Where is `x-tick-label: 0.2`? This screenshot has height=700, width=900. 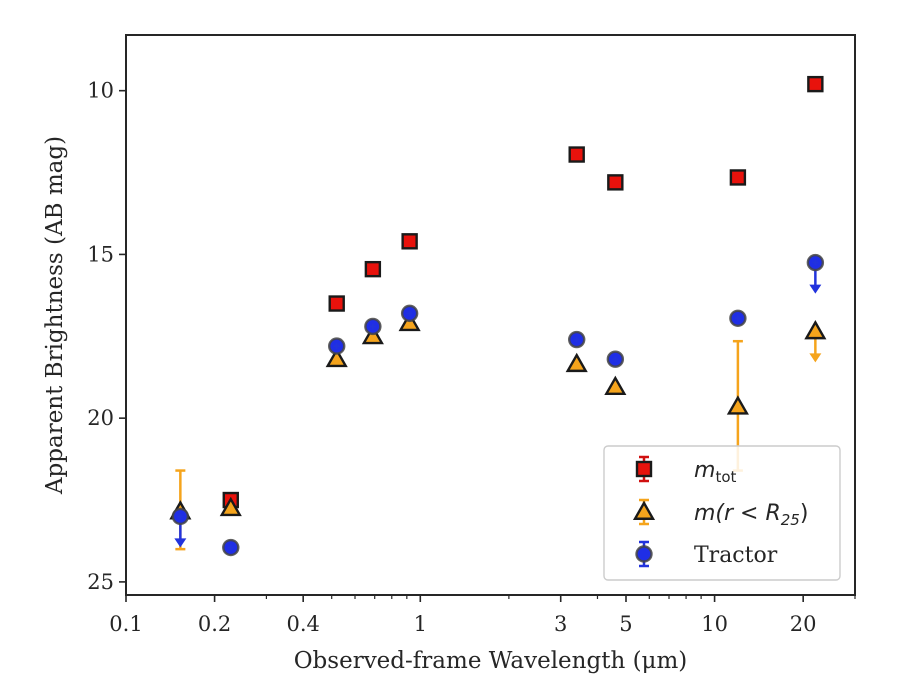 x-tick-label: 0.2 is located at coordinates (214, 624).